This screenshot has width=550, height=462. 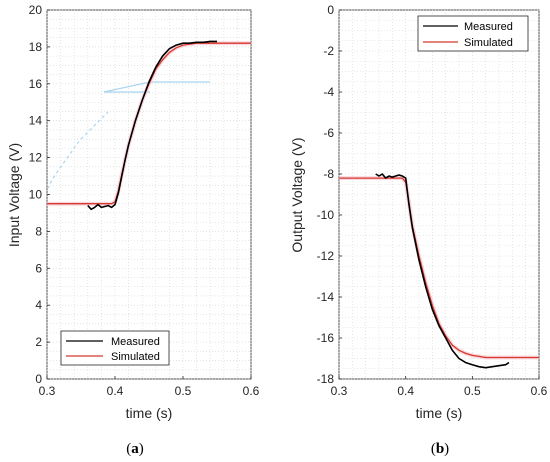 What do you see at coordinates (488, 43) in the screenshot?
I see `legend-label-simulated-b: Simulated` at bounding box center [488, 43].